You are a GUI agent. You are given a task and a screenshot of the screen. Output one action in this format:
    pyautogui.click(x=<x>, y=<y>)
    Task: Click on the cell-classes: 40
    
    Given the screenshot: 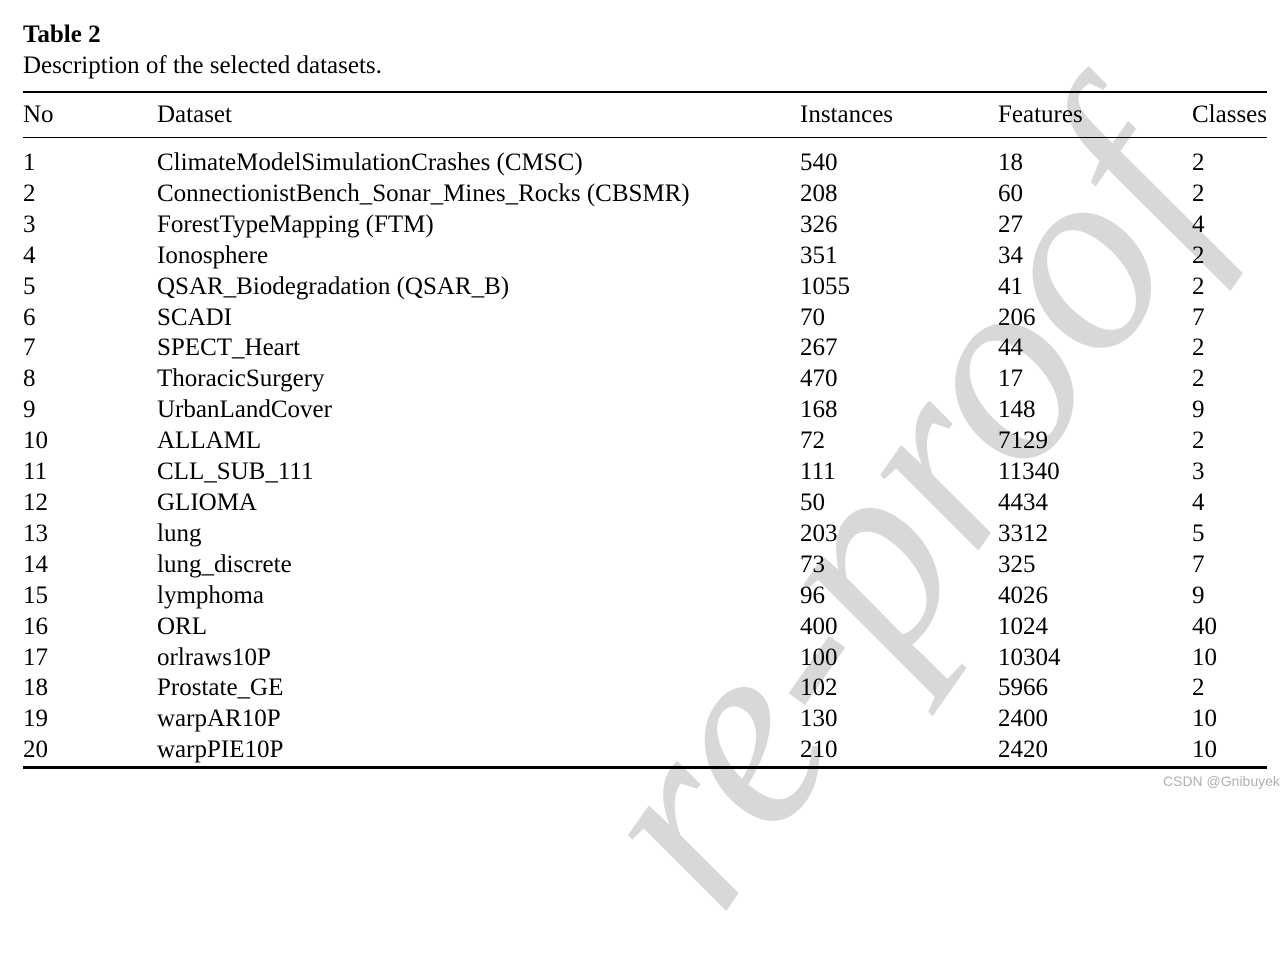 What is the action you would take?
    pyautogui.click(x=1204, y=626)
    